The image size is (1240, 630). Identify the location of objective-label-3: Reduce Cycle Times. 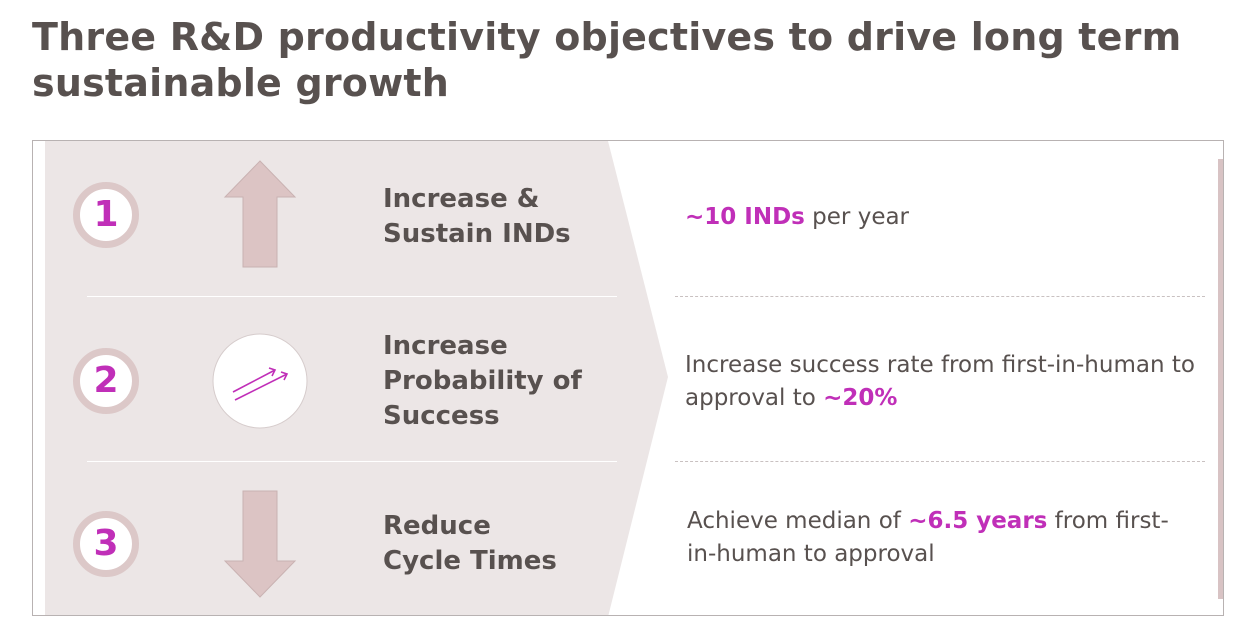
(470, 544).